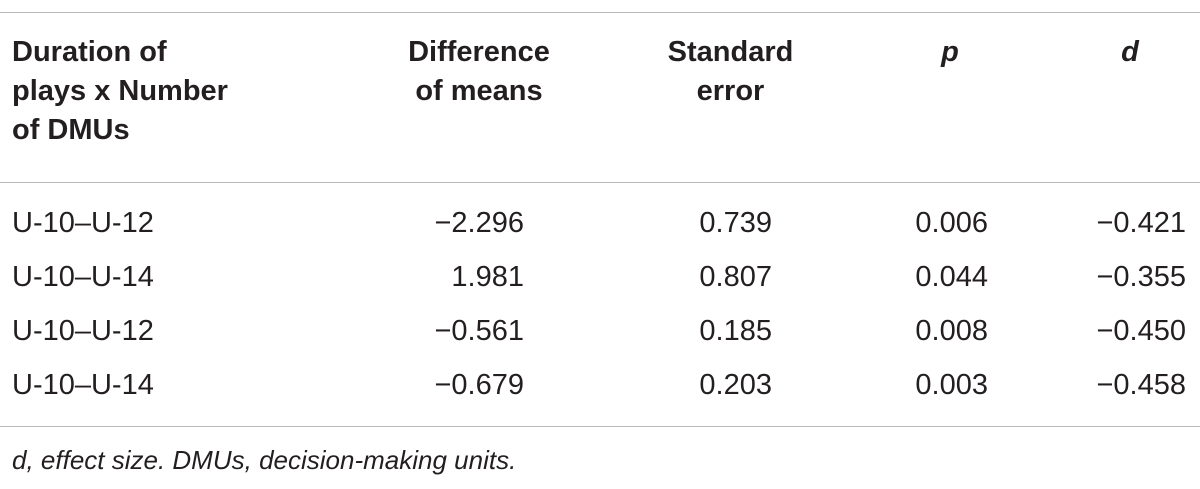 This screenshot has height=489, width=1200. What do you see at coordinates (600, 385) in the screenshot?
I see `table-row: U-10–U-14 −0.679 0.203 0.003 −0.458` at bounding box center [600, 385].